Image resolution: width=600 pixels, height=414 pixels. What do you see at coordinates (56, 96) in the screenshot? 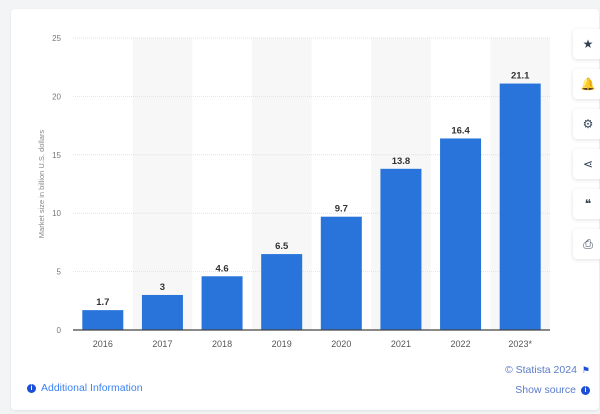
I see `y-tick-label: 20` at bounding box center [56, 96].